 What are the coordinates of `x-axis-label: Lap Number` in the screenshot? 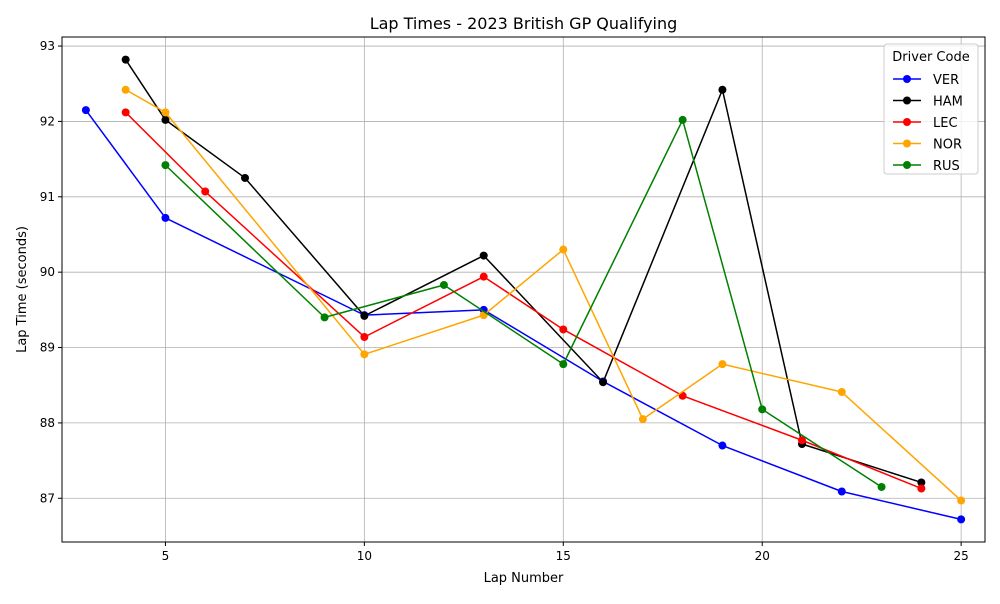 It's located at (524, 578).